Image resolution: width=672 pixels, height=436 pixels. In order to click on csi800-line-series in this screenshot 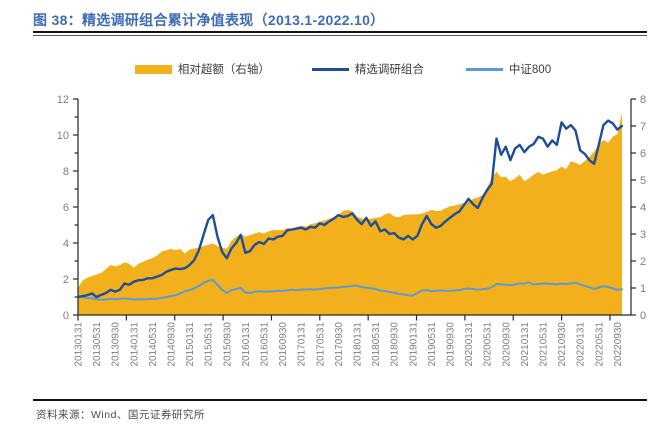, I will do `click(350, 289)`.